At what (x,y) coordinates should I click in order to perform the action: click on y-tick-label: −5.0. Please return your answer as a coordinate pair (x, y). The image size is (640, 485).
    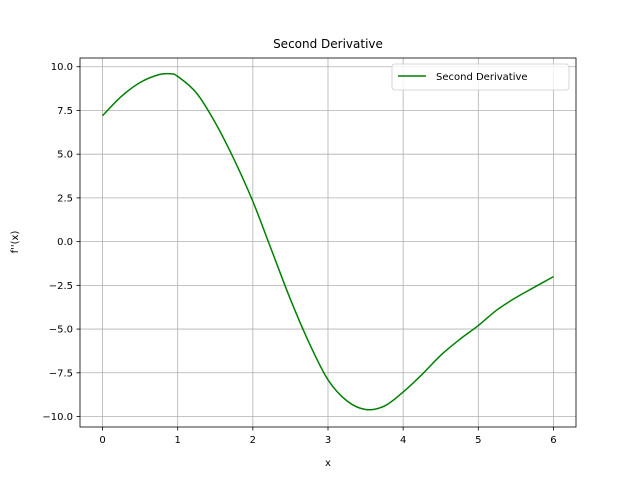
    Looking at the image, I should click on (61, 330).